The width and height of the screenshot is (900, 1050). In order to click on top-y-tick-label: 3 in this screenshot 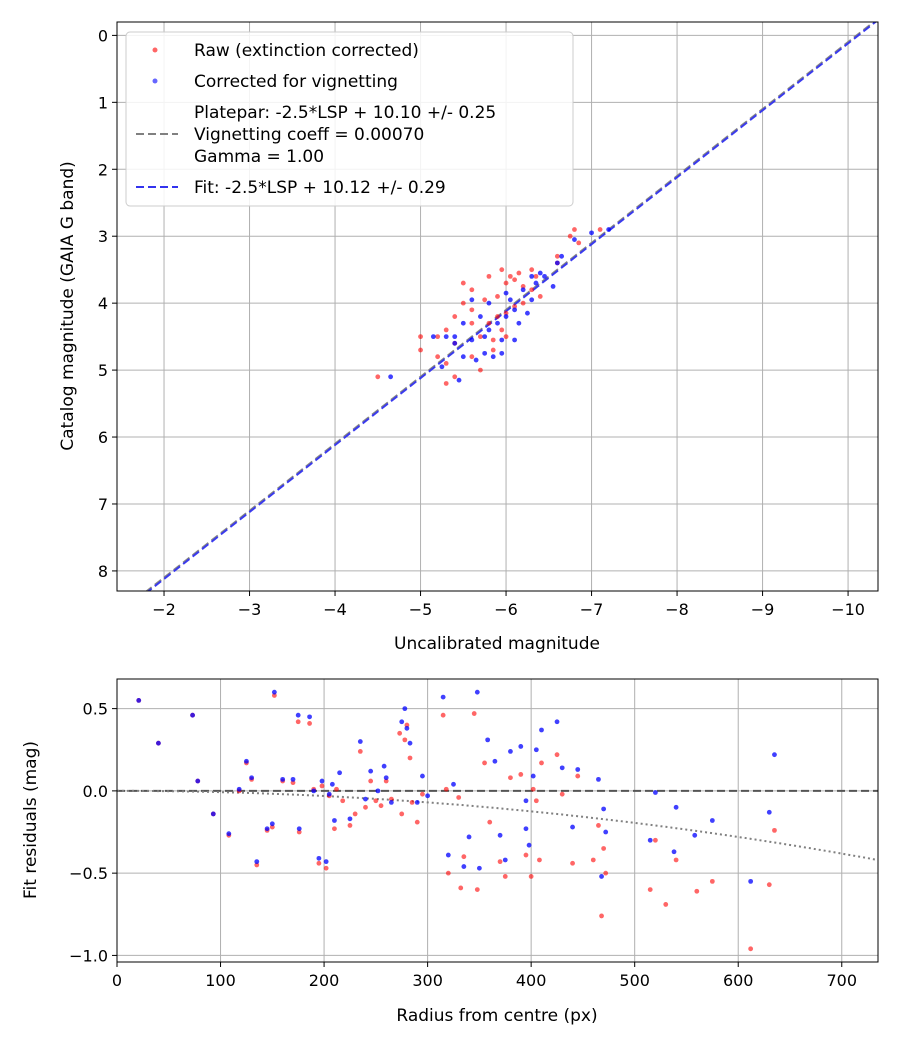, I will do `click(103, 236)`.